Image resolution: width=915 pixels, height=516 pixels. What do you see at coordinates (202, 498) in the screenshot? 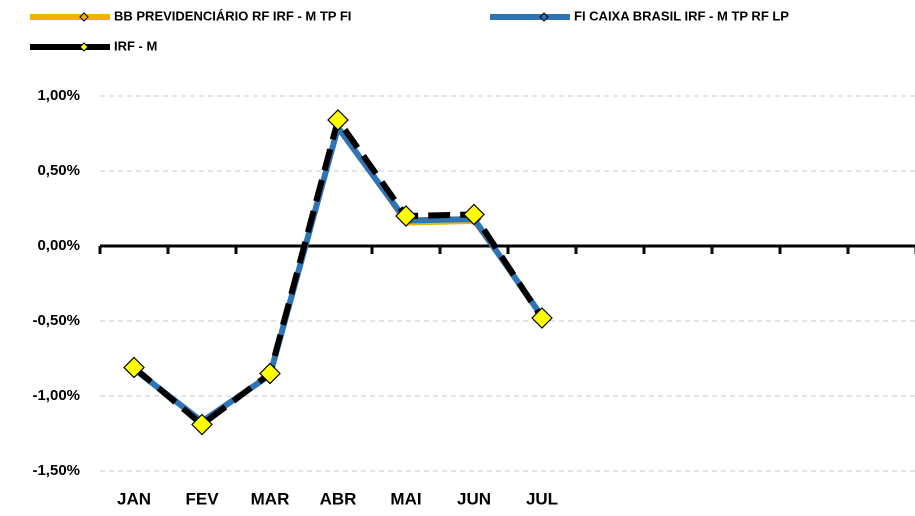
I see `x-tick-label: FEV` at bounding box center [202, 498].